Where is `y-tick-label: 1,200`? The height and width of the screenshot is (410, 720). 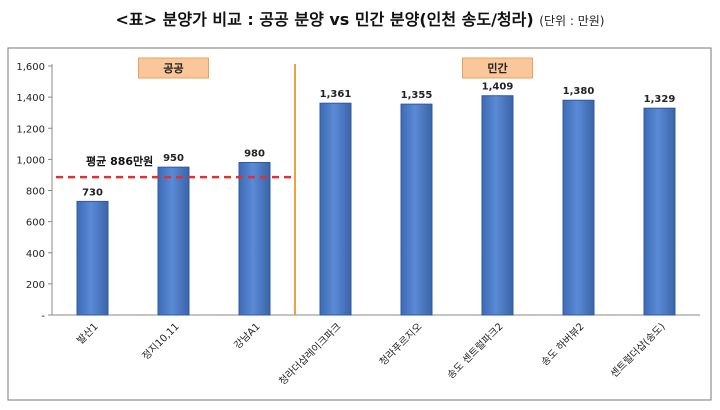 y-tick-label: 1,200 is located at coordinates (30, 129).